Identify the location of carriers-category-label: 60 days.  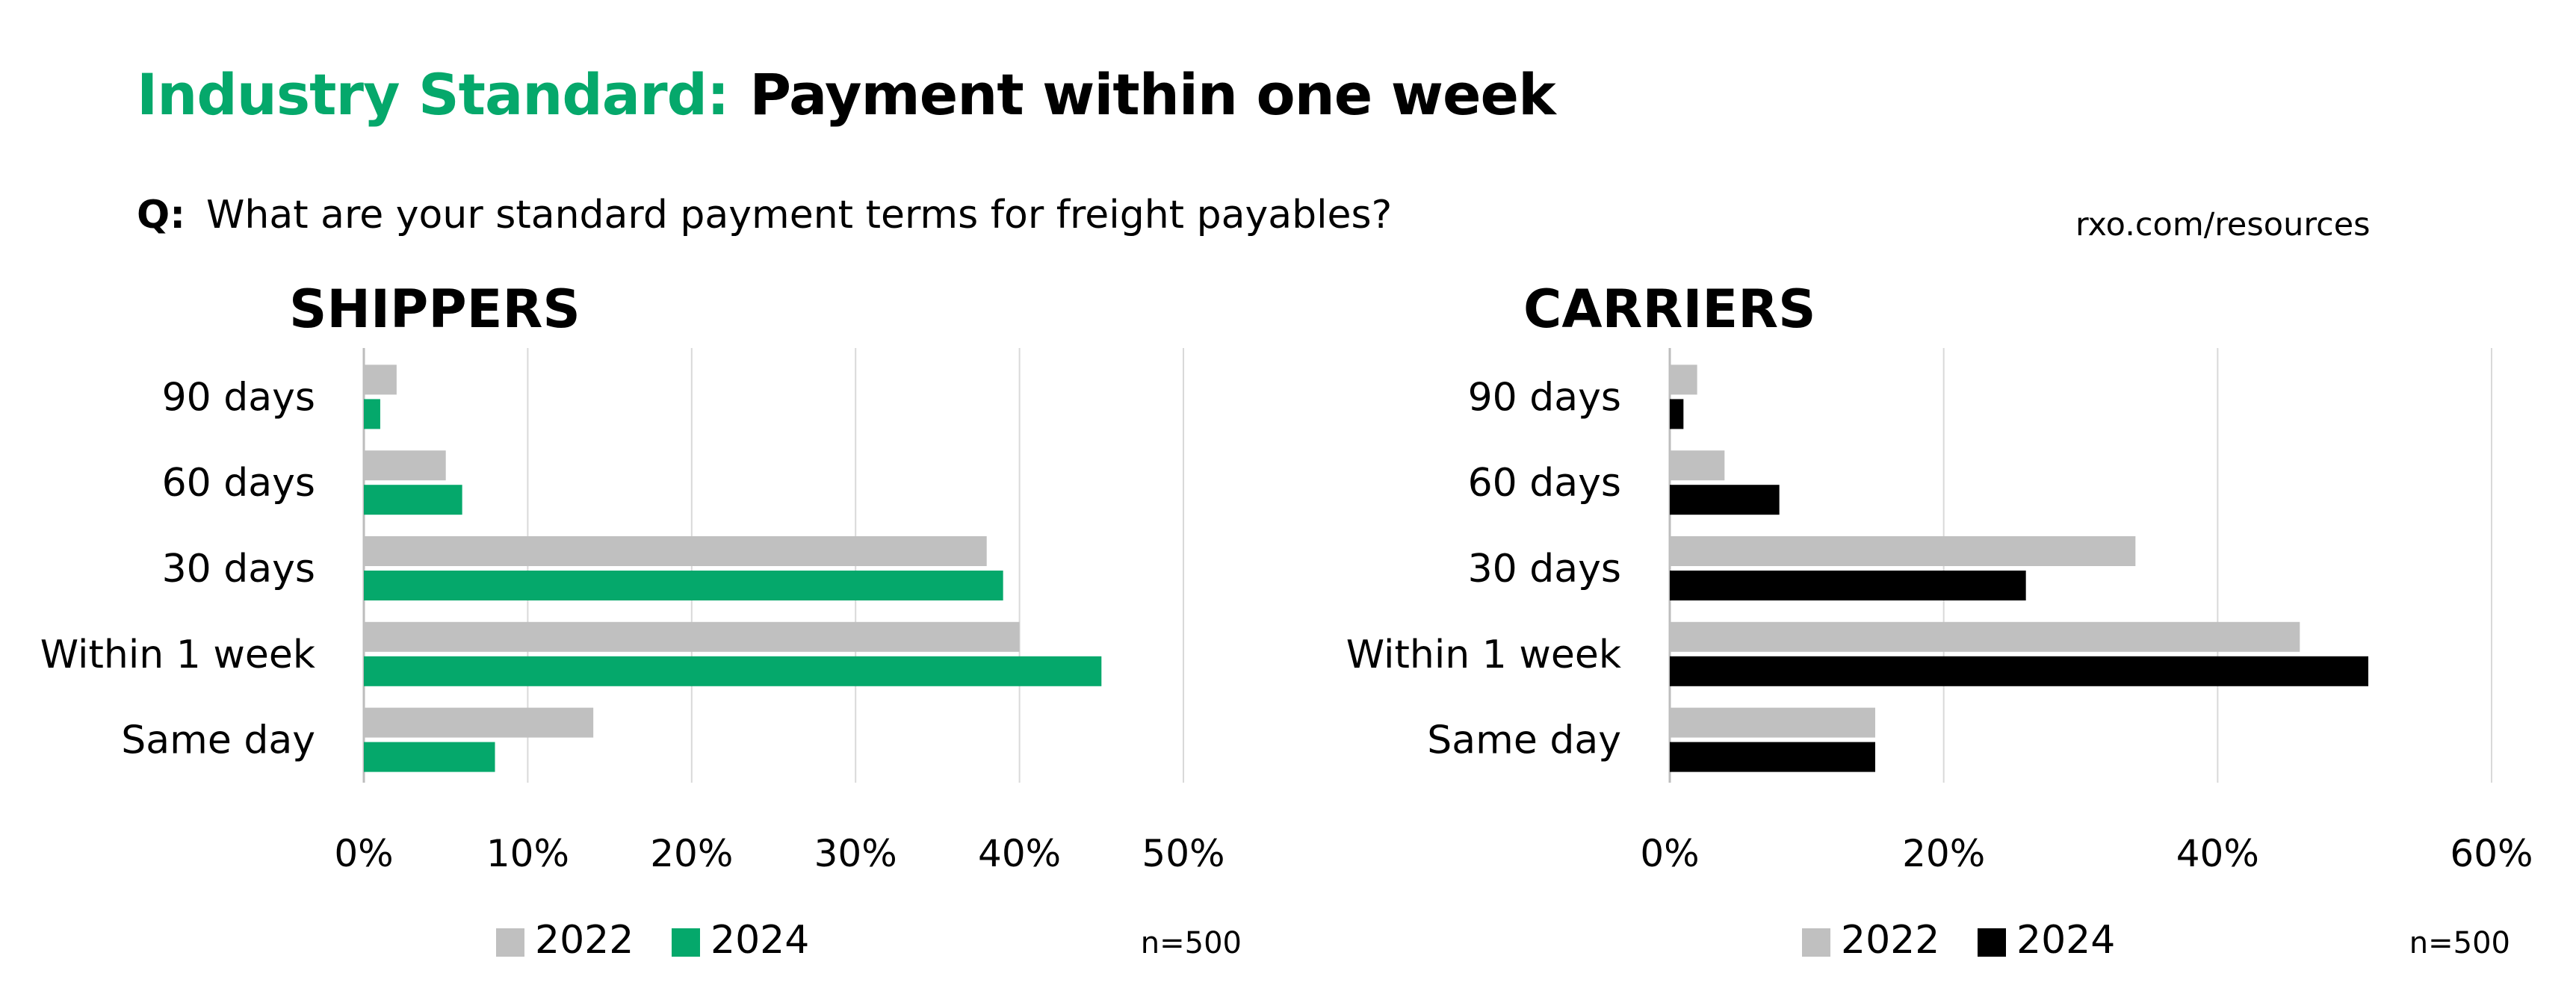
(1544, 483).